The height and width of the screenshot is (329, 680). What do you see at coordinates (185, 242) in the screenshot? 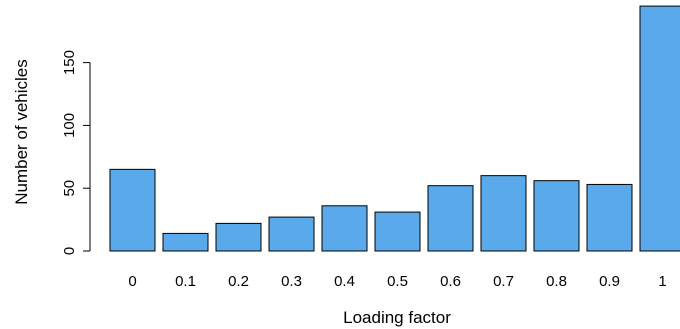
I see `bar-0.1` at bounding box center [185, 242].